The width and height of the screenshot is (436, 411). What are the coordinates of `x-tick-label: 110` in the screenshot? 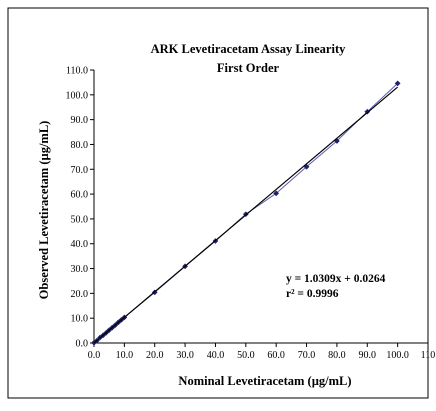 It's located at (428, 355).